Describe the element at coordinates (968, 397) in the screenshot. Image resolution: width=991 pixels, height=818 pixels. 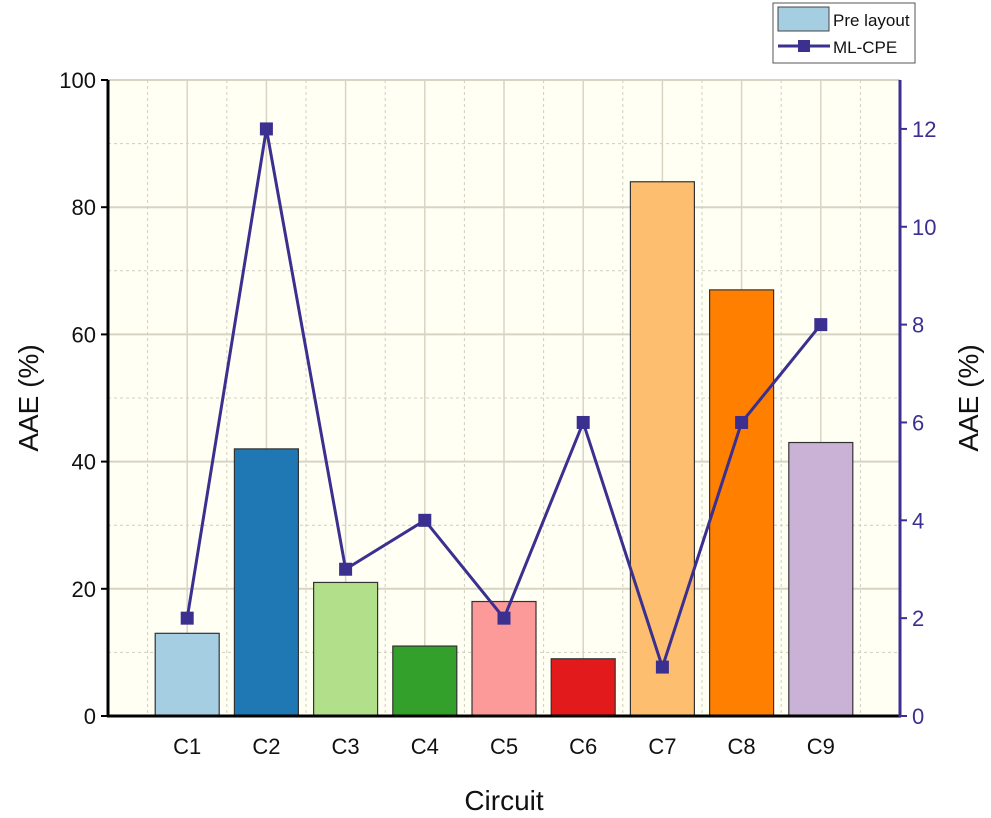
I see `y2-axis-label: AAE (%)` at that location.